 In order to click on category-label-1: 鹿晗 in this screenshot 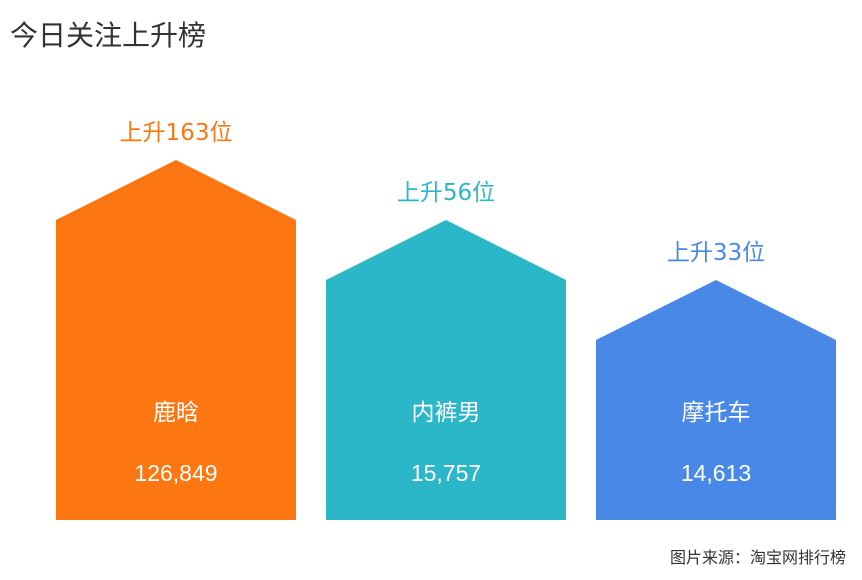, I will do `click(176, 413)`.